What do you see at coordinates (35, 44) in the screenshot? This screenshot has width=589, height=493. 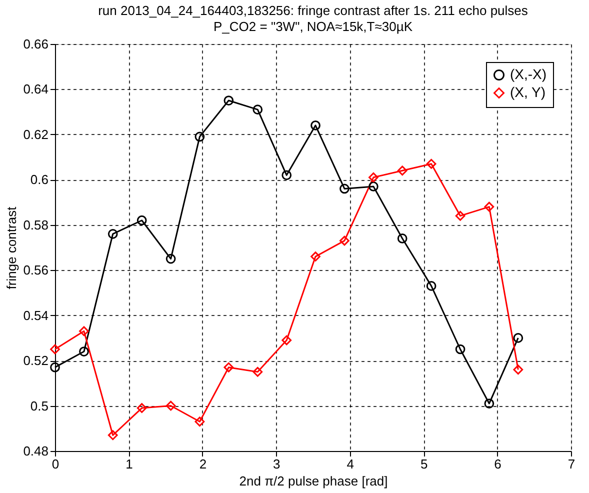 I see `y-tick-label: 0.66` at bounding box center [35, 44].